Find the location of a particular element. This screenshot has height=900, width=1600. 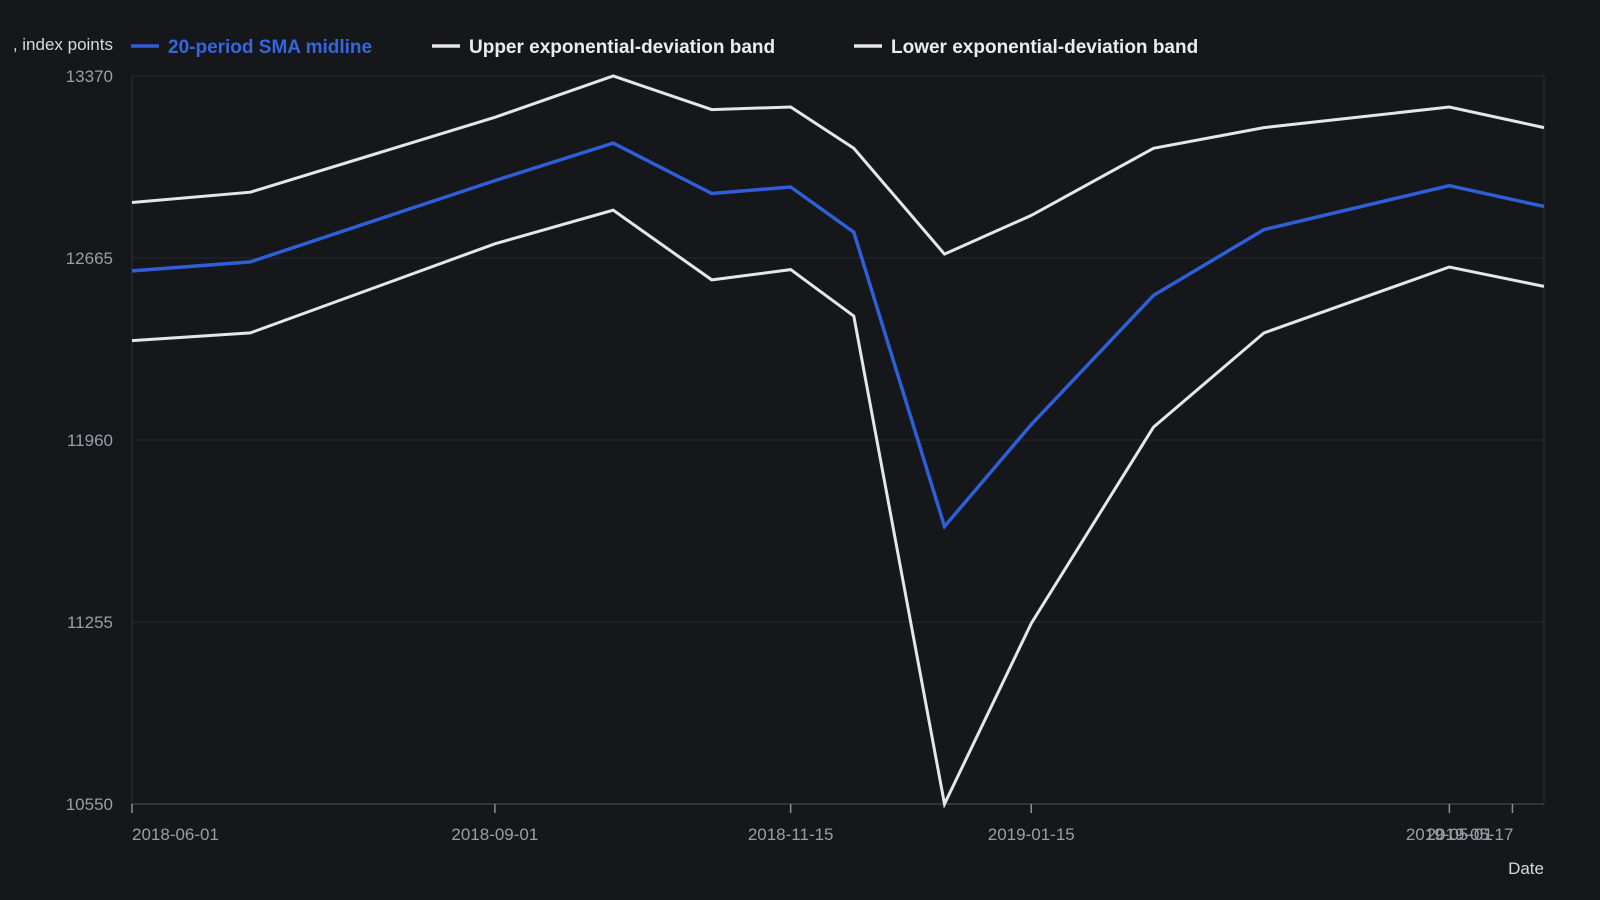

legend-label: Upper exponential-deviation band is located at coordinates (622, 47).